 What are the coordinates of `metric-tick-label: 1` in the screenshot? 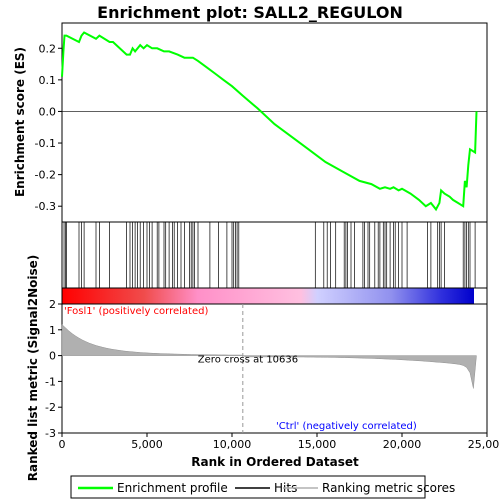 It's located at (52, 330).